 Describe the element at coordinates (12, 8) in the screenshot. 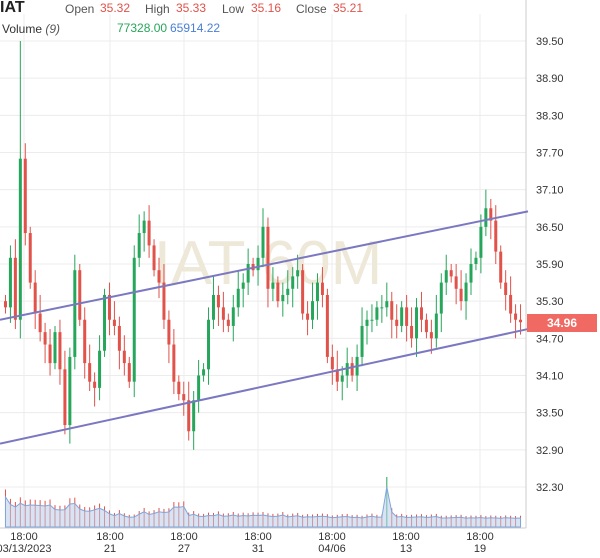

I see `ticker-symbol: IAT` at that location.